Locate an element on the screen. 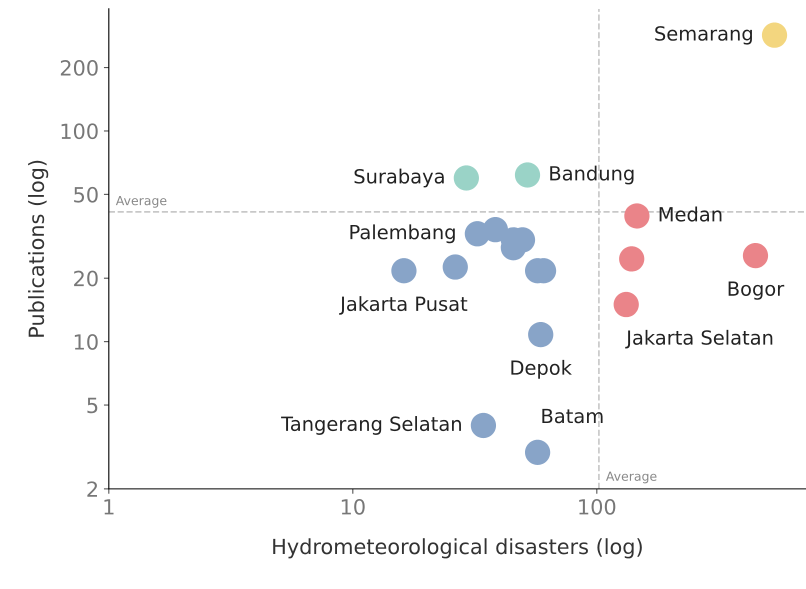  y-tick-label: 2 is located at coordinates (92, 489).